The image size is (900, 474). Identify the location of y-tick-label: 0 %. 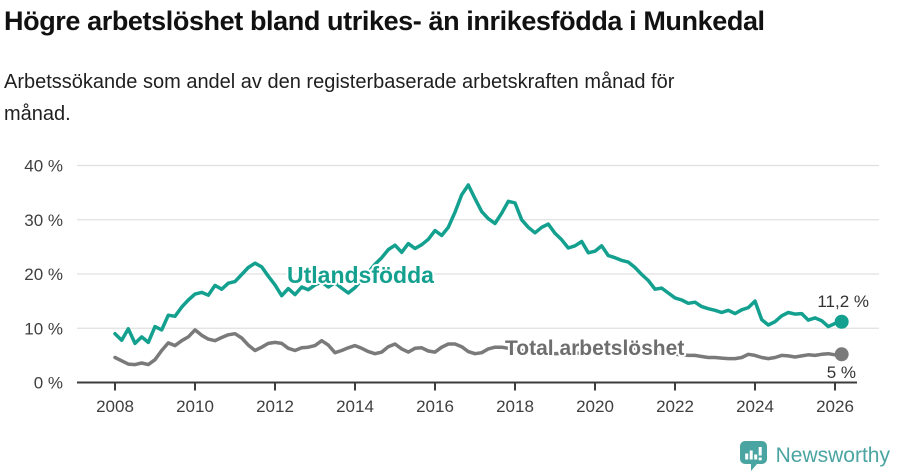
(48, 383).